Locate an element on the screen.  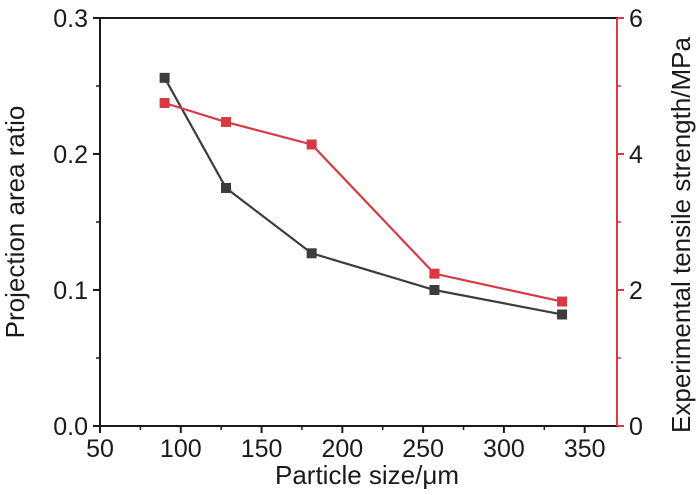
x-tick-label: 200 is located at coordinates (342, 449).